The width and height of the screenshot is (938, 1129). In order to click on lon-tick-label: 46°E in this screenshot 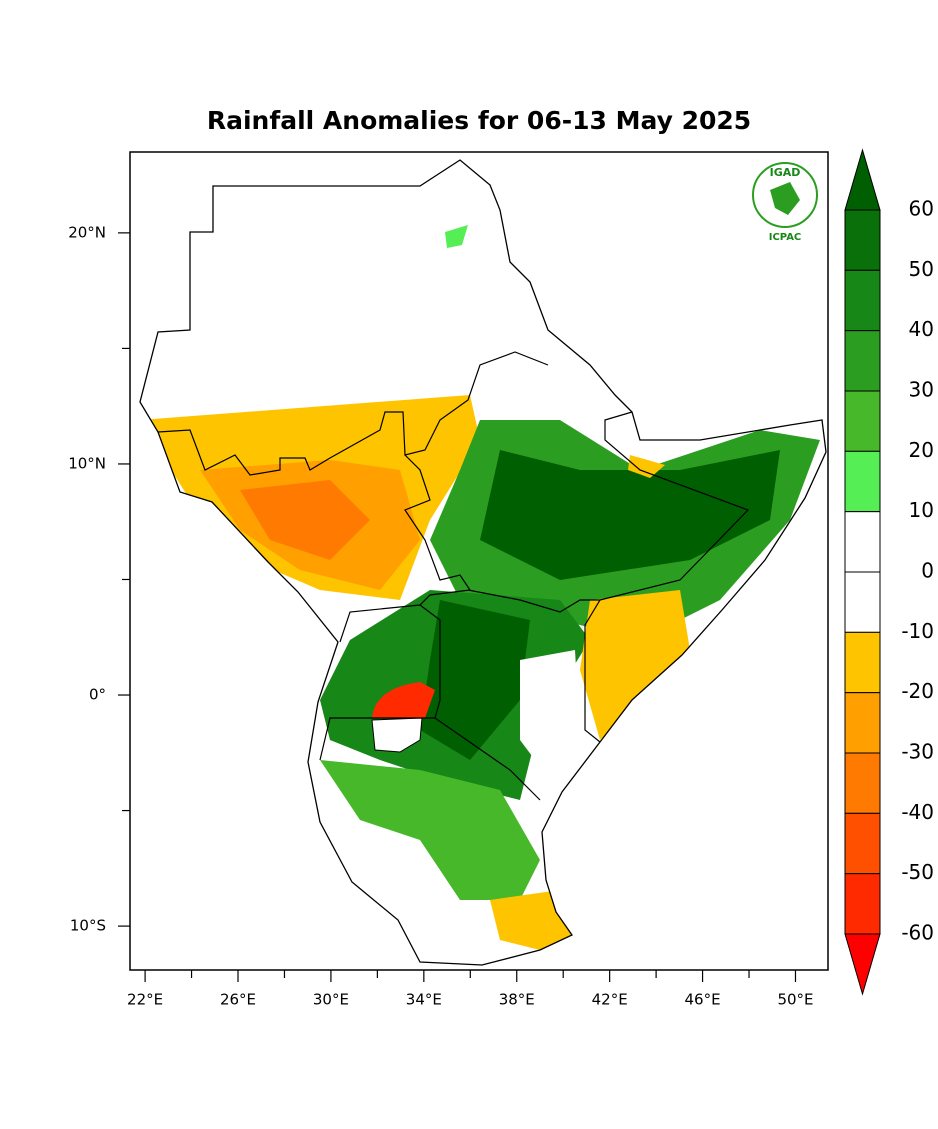, I will do `click(703, 1000)`.